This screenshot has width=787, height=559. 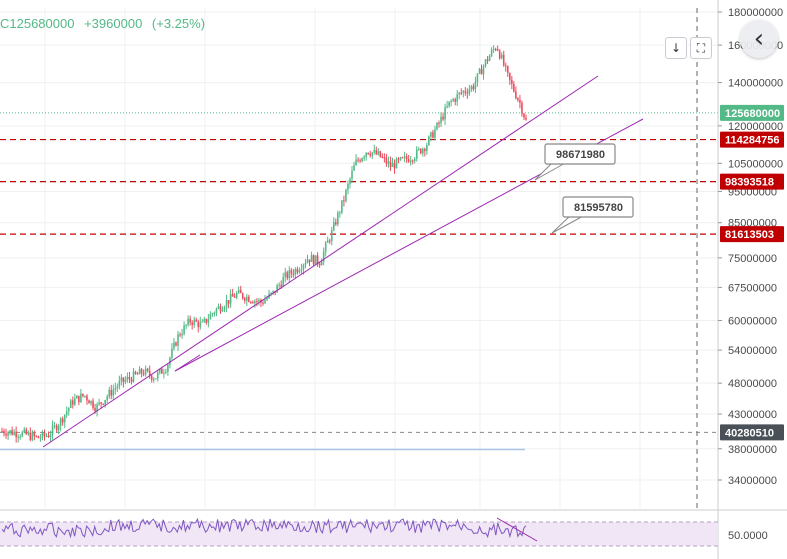 What do you see at coordinates (752, 259) in the screenshot?
I see `price-axis-label: 75000000` at bounding box center [752, 259].